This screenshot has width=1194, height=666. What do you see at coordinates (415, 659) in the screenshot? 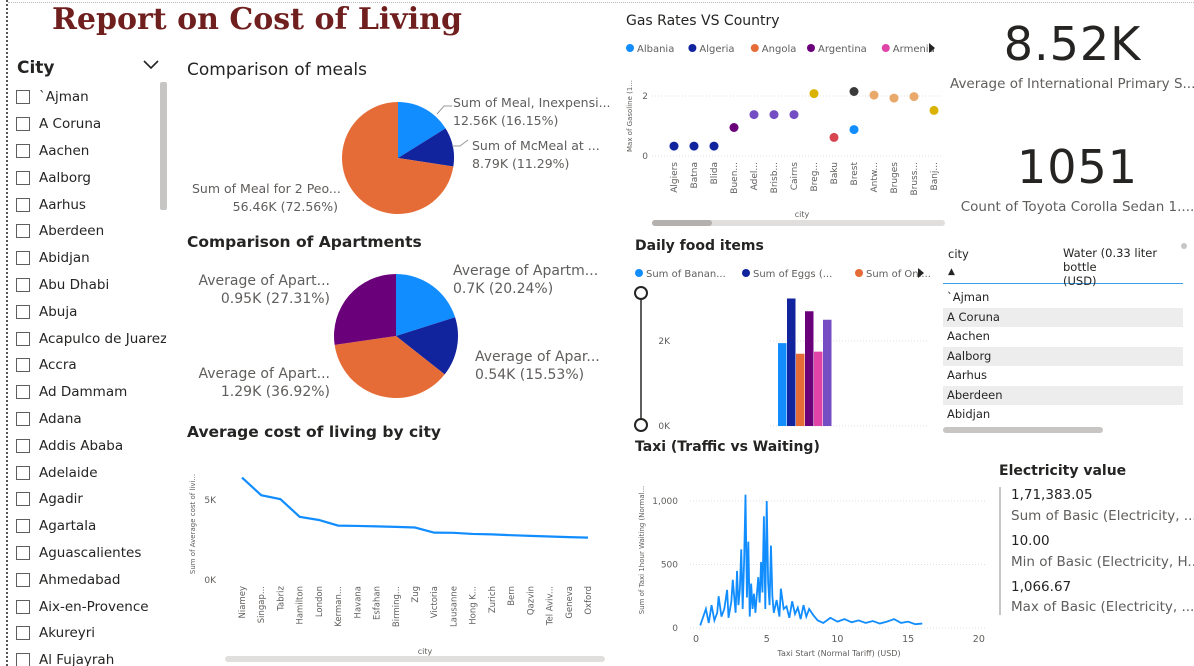
I see `chart-hscroll` at bounding box center [415, 659].